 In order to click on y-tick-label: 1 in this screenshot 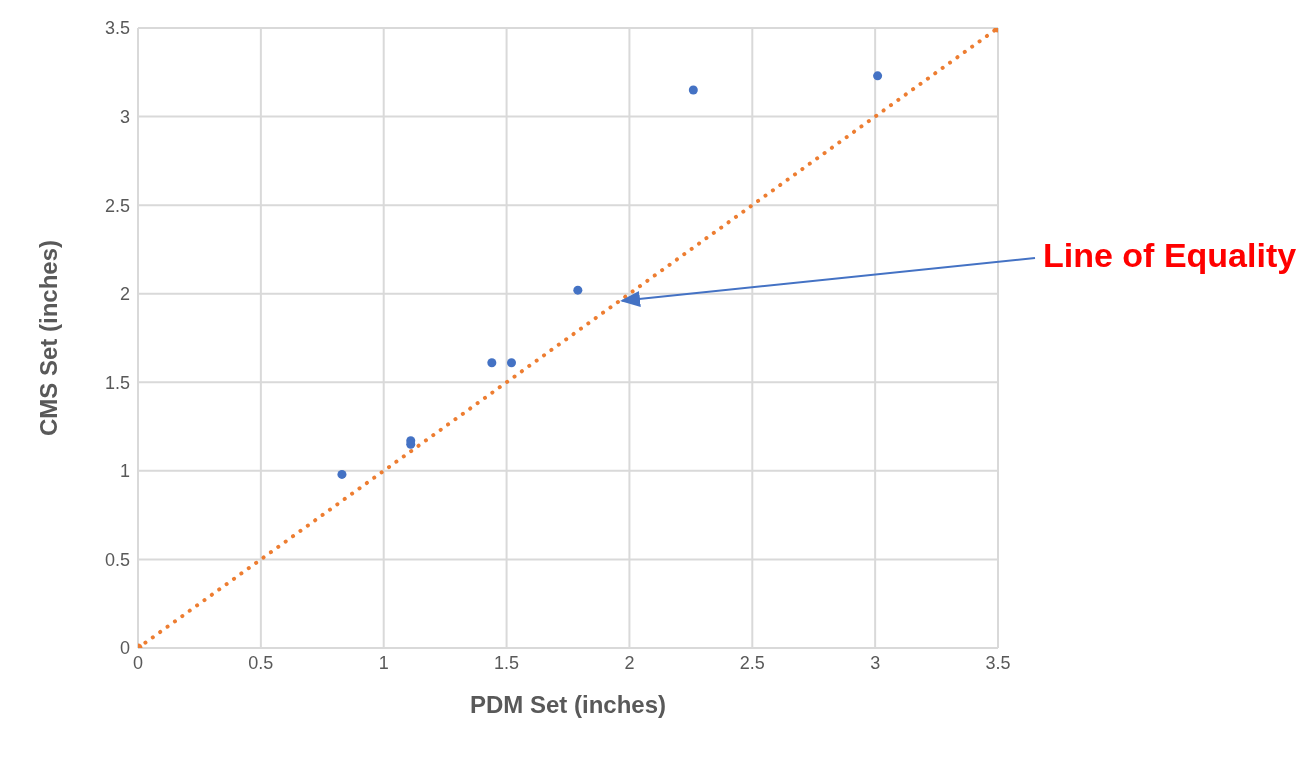, I will do `click(124, 471)`.